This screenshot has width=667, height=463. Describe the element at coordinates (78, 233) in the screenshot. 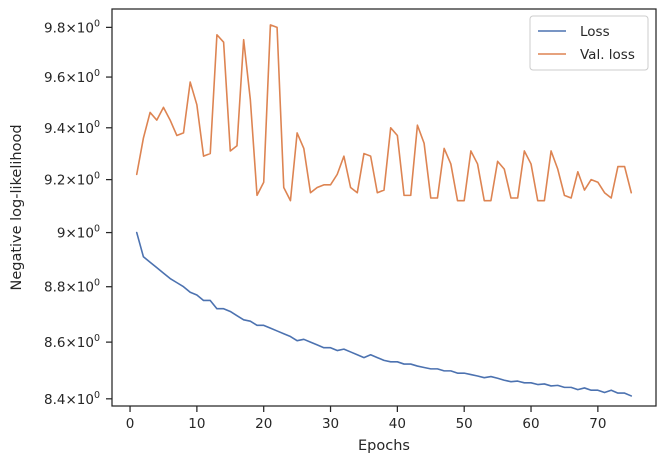

I see `y-tick-label: 9×100` at that location.